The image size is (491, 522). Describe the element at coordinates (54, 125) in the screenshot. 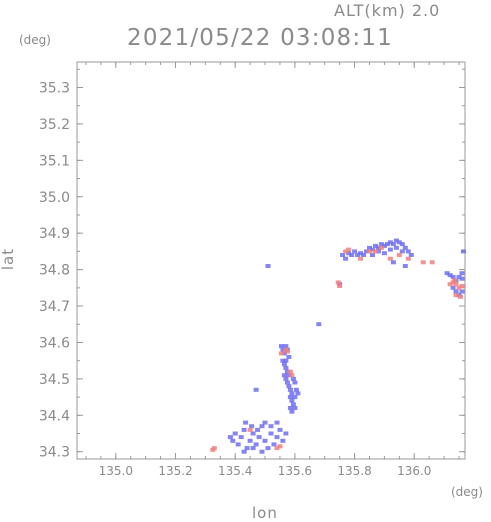

I see `y-tick-label: 35.2` at that location.